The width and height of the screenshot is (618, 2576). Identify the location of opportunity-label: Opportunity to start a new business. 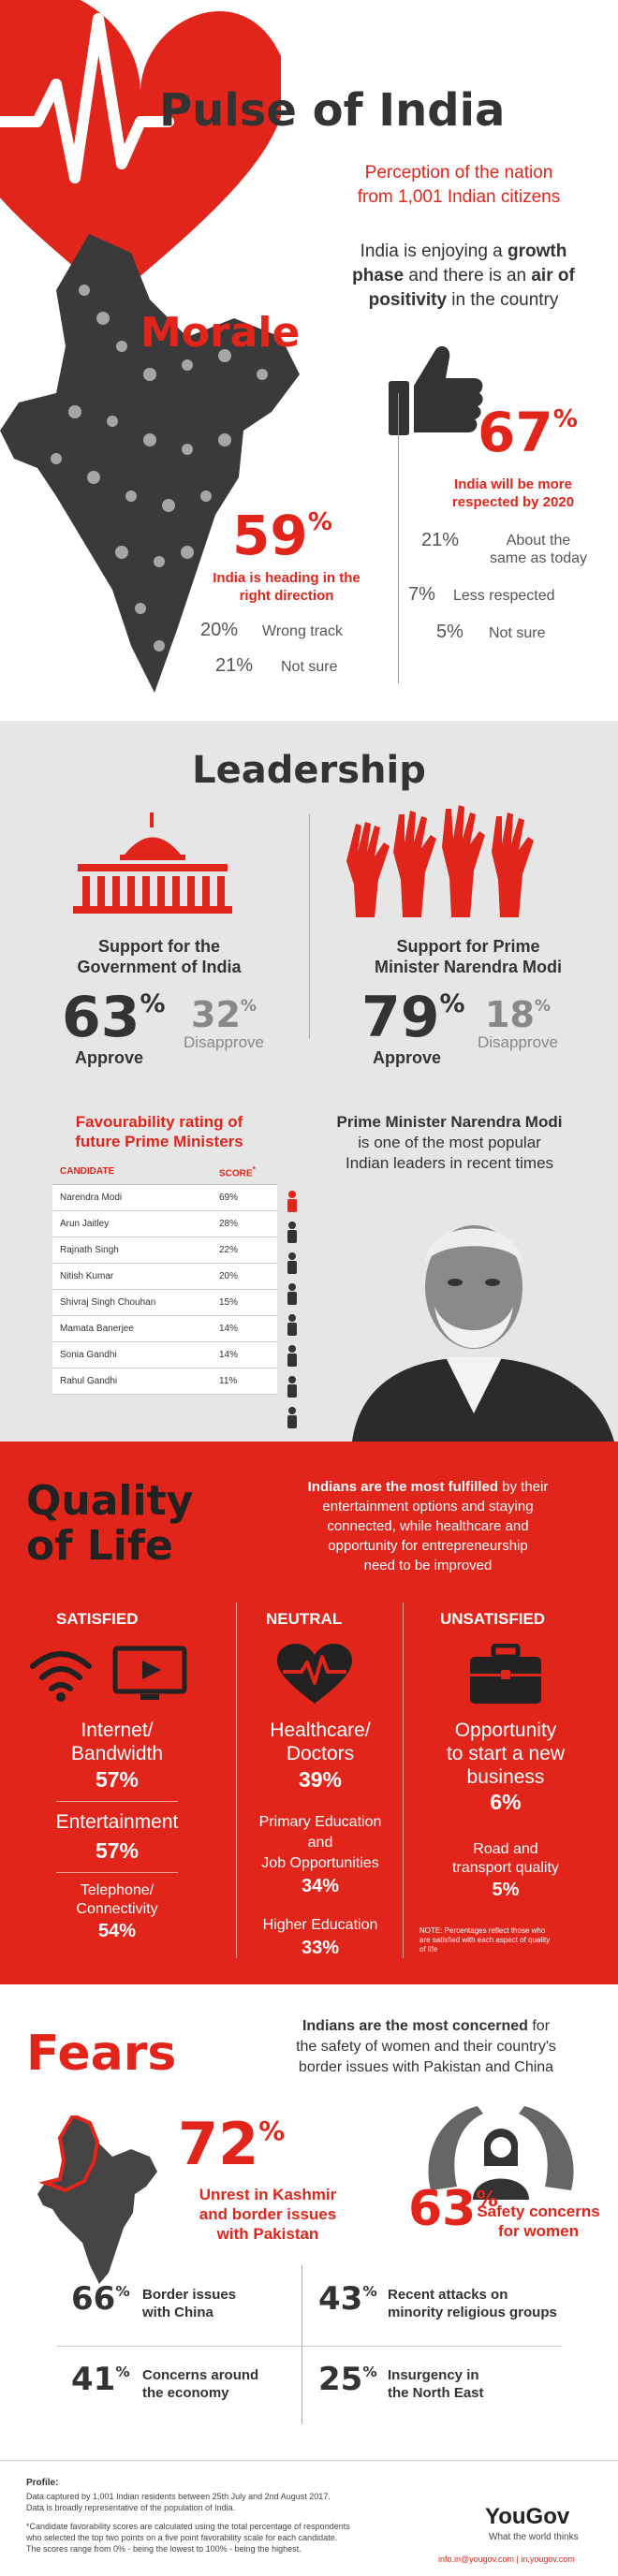
(506, 1754).